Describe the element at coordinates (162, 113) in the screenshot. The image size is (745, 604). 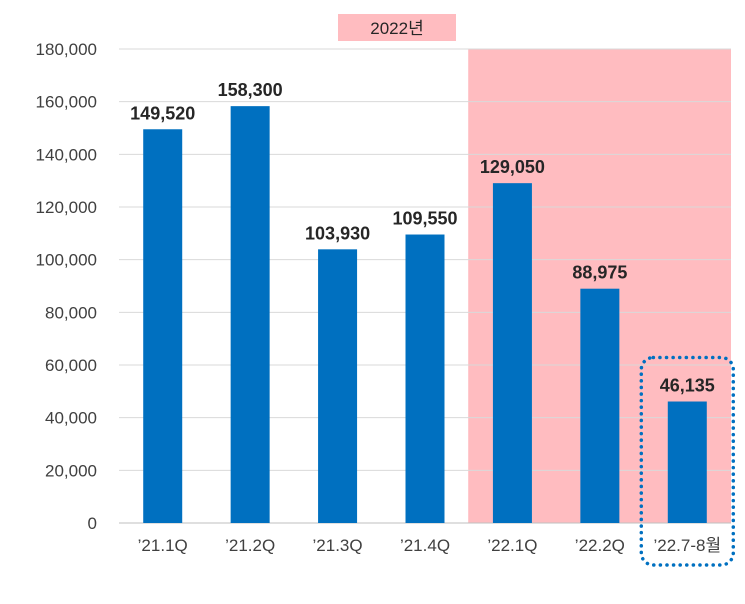
I see `data-label: 149,520` at that location.